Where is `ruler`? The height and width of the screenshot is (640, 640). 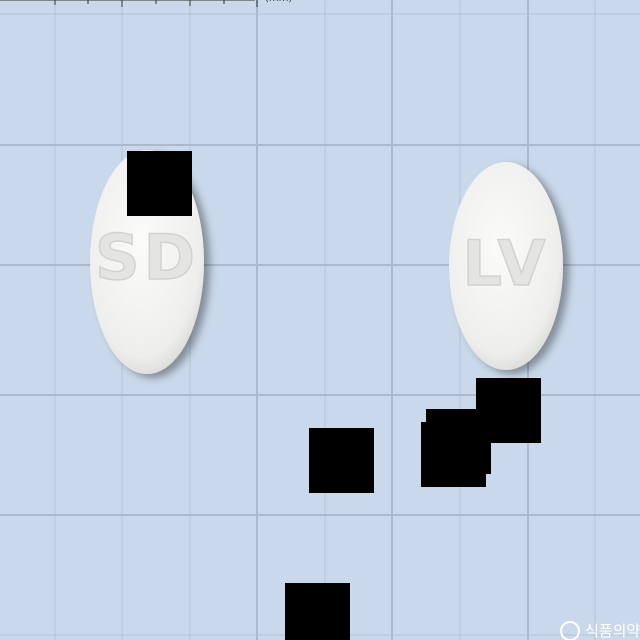
ruler is located at coordinates (129, 3).